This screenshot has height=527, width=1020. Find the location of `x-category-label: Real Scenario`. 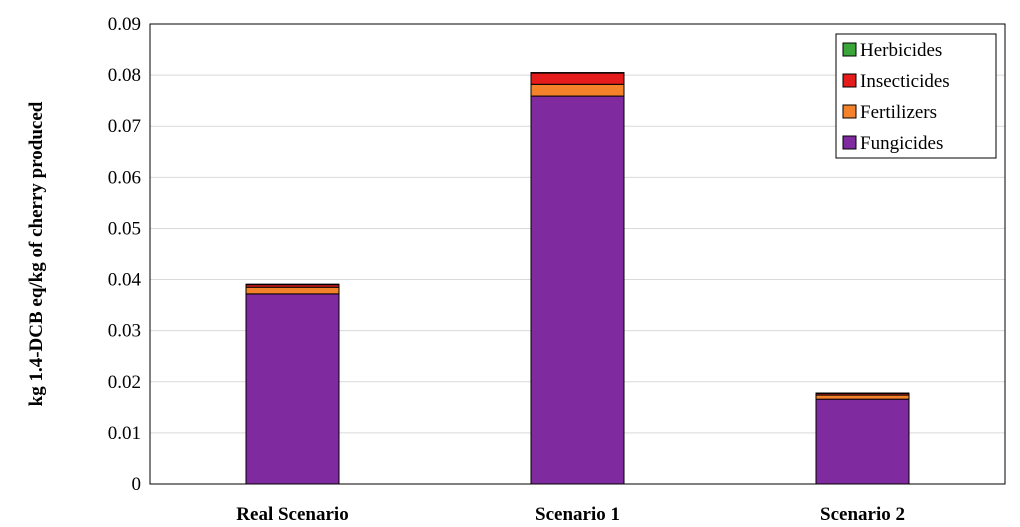

x-category-label: Real Scenario is located at coordinates (292, 514).